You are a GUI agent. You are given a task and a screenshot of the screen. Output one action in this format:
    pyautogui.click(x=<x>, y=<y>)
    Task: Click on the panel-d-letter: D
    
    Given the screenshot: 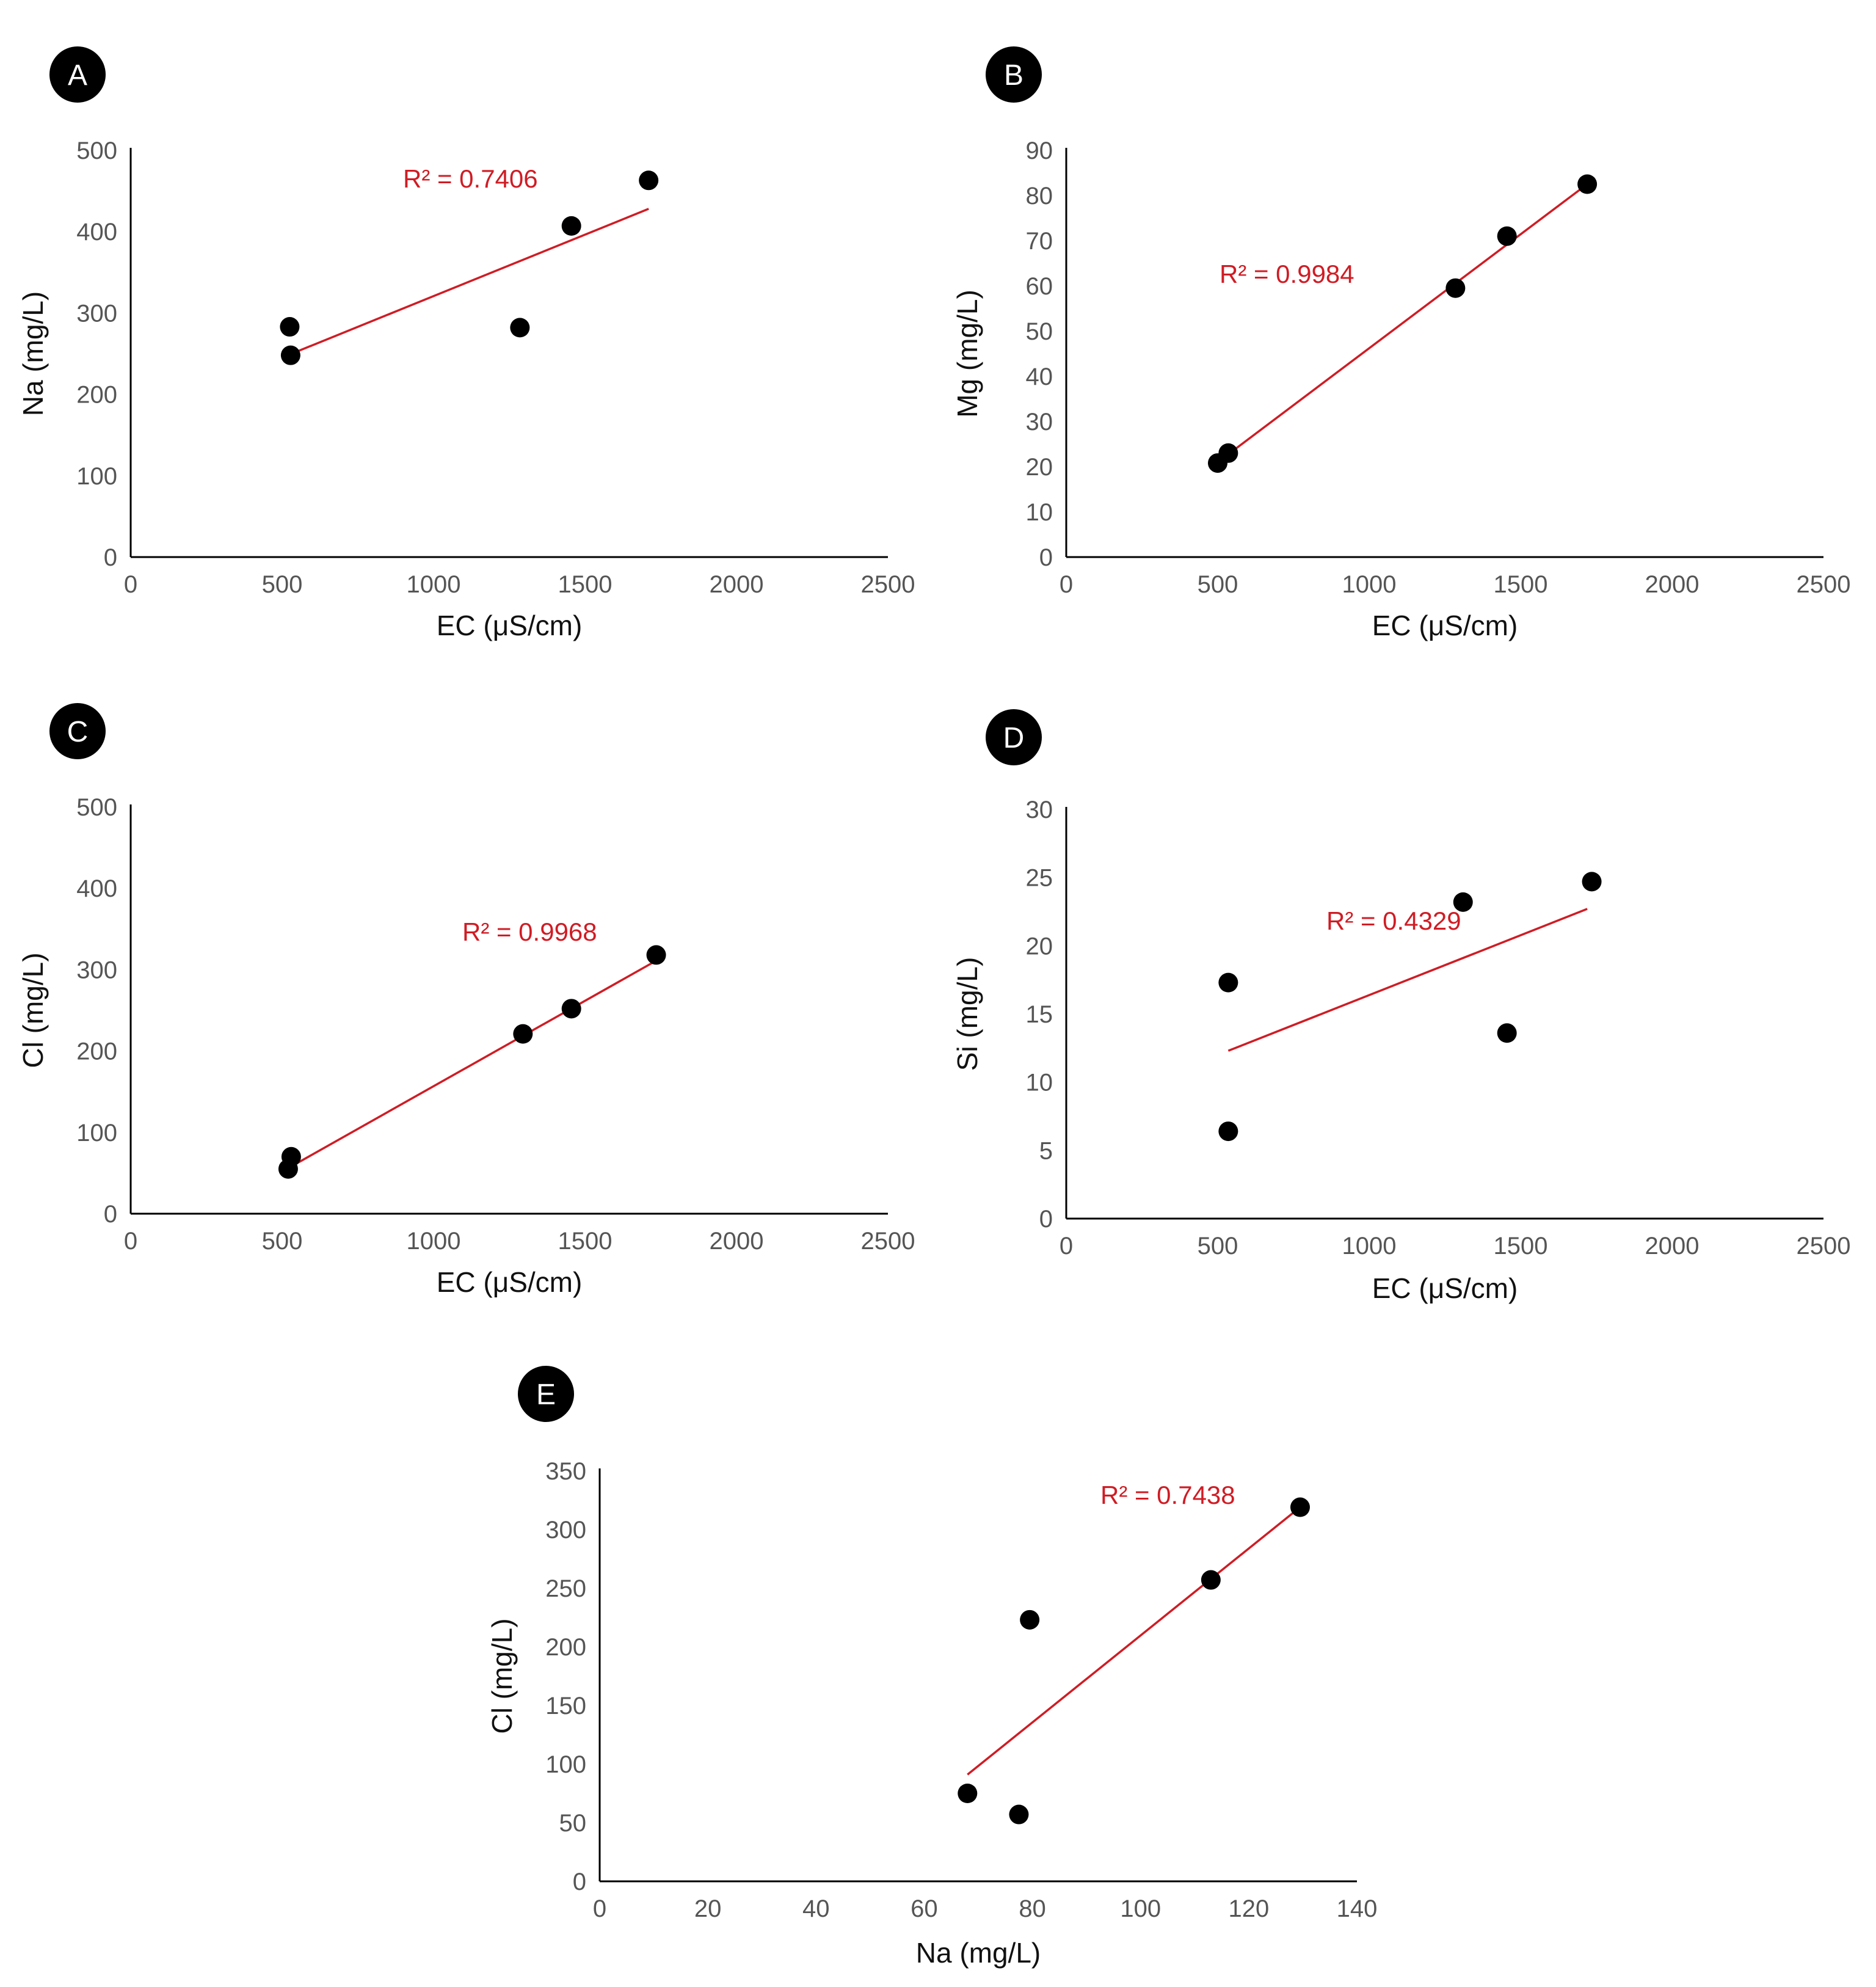 What is the action you would take?
    pyautogui.click(x=1014, y=738)
    